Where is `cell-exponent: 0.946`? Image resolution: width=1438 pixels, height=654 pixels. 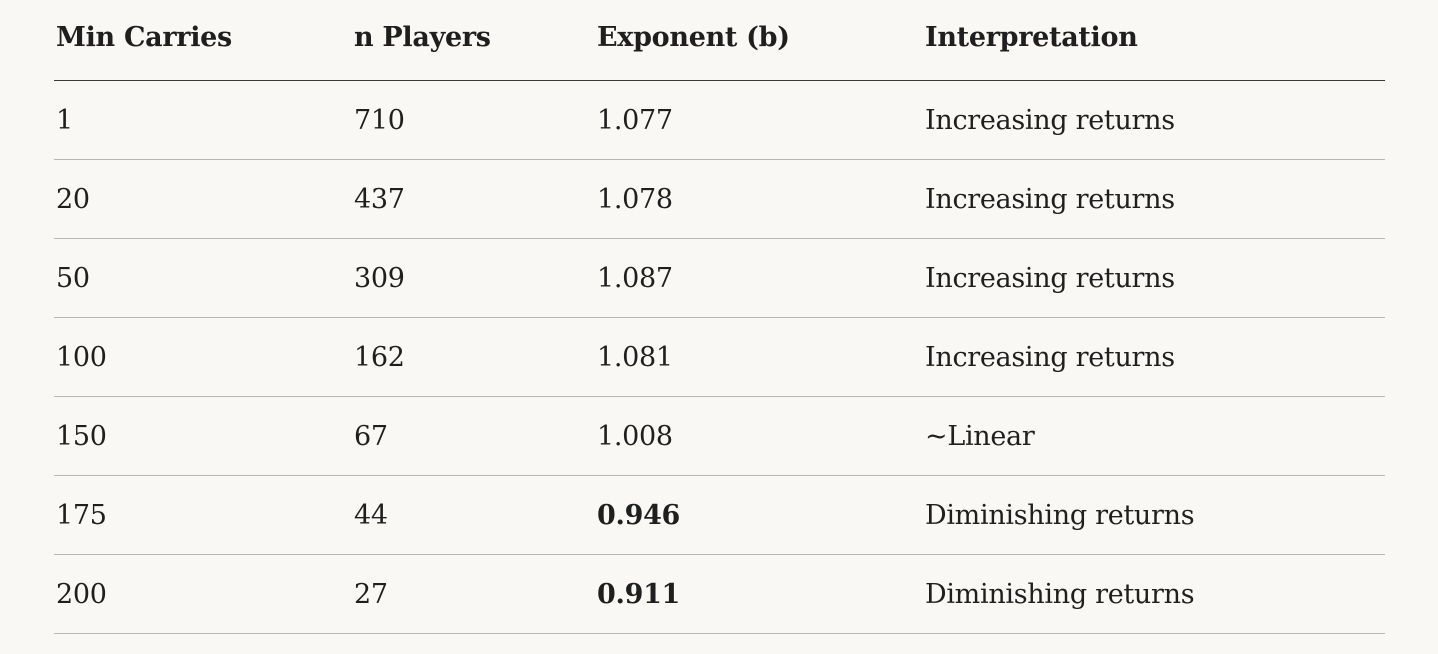
cell-exponent: 0.946 is located at coordinates (759, 515).